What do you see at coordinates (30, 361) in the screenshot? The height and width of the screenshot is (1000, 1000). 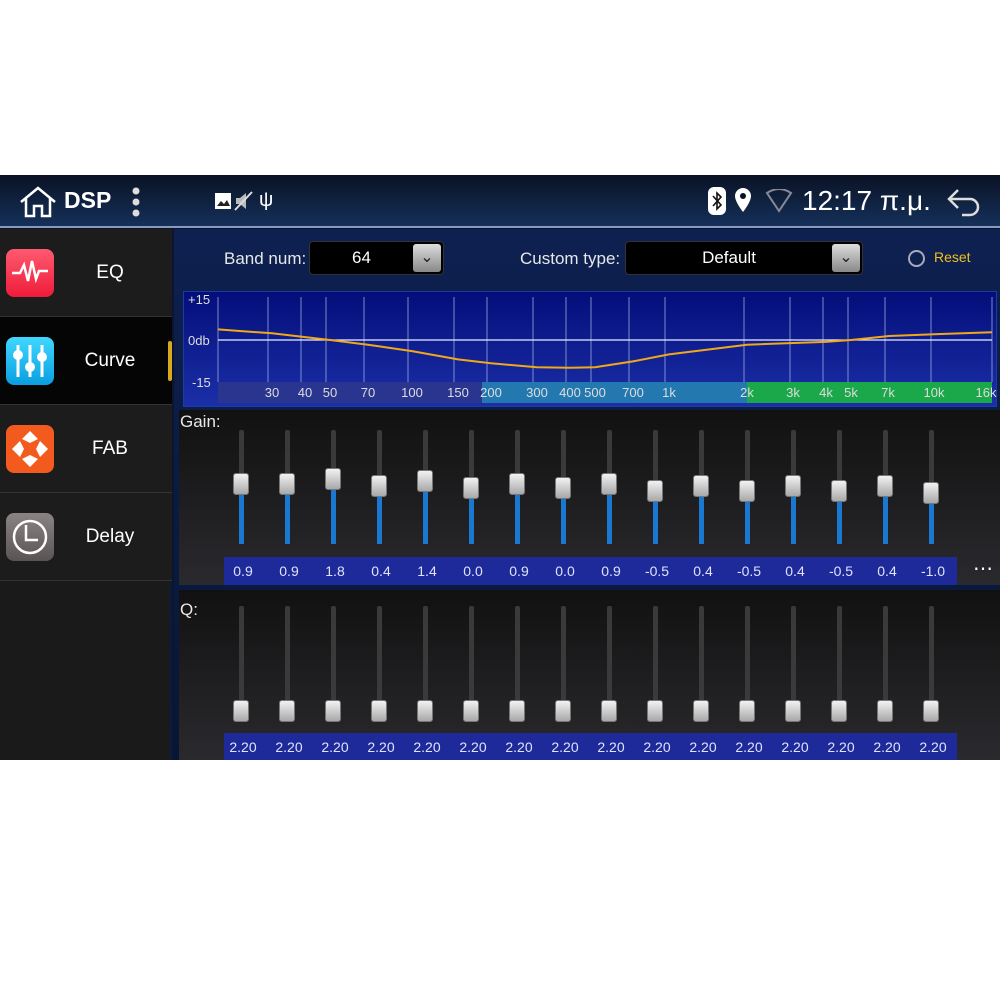 I see `sliders-icon` at bounding box center [30, 361].